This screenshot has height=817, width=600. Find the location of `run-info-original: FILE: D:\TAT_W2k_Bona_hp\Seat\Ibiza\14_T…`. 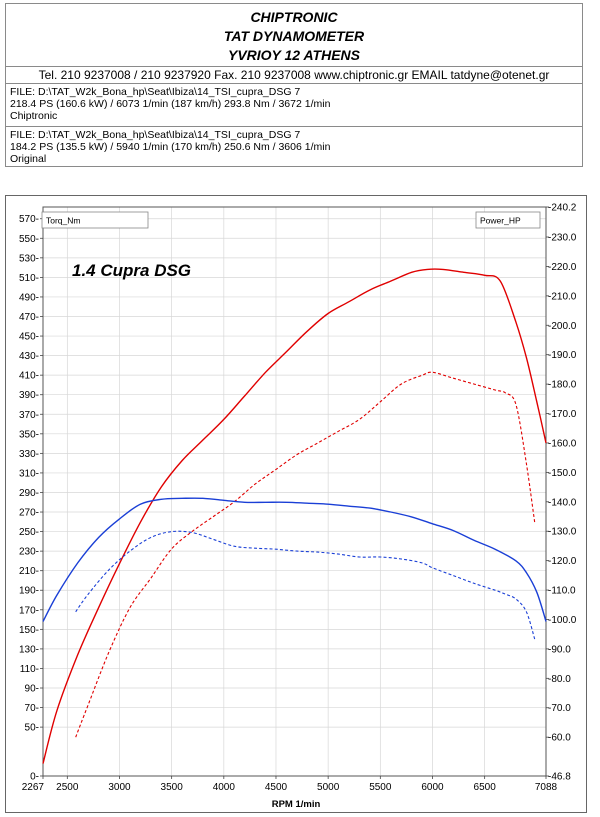

run-info-original: FILE: D:\TAT_W2k_Bona_hp\Seat\Ibiza\14_T… is located at coordinates (170, 147).